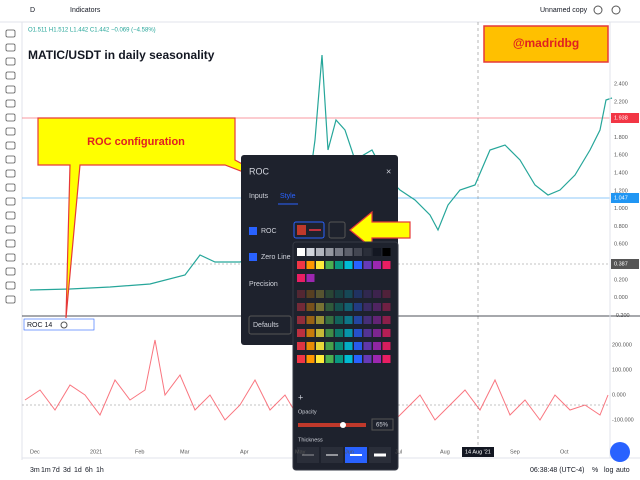  Describe the element at coordinates (32, 10) in the screenshot. I see `interval-button: D` at that location.